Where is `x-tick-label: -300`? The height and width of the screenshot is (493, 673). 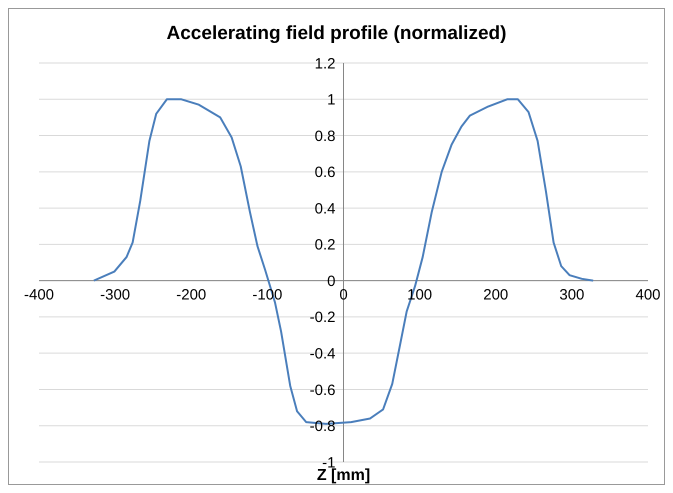 x-tick-label: -300 is located at coordinates (115, 295).